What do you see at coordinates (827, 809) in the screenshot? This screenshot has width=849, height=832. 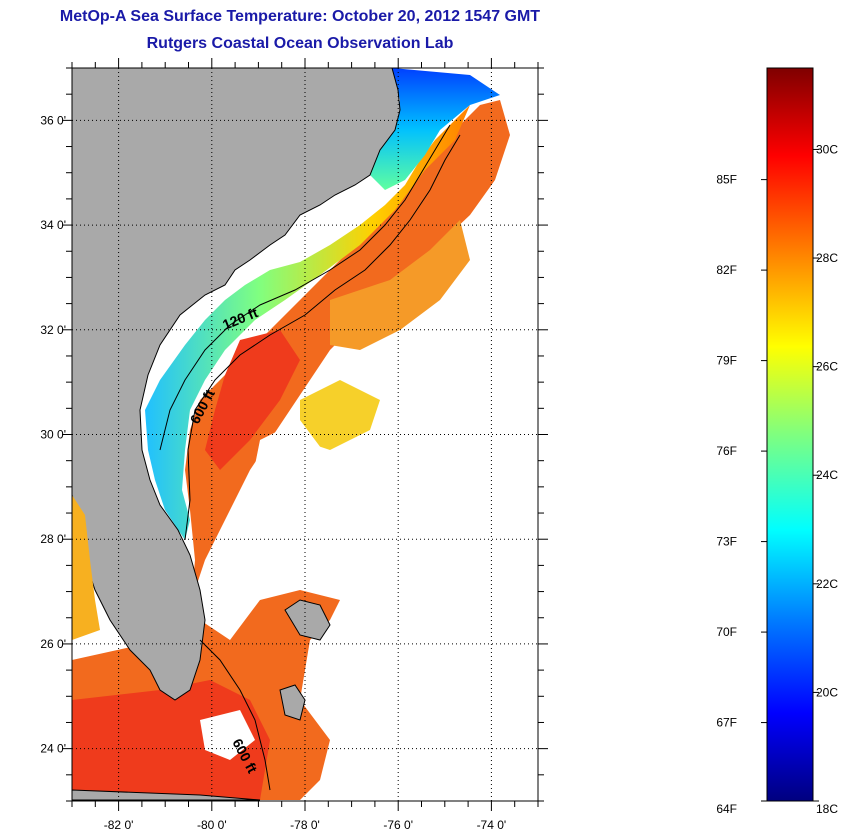 I see `colorbar-c-label: 18C` at bounding box center [827, 809].